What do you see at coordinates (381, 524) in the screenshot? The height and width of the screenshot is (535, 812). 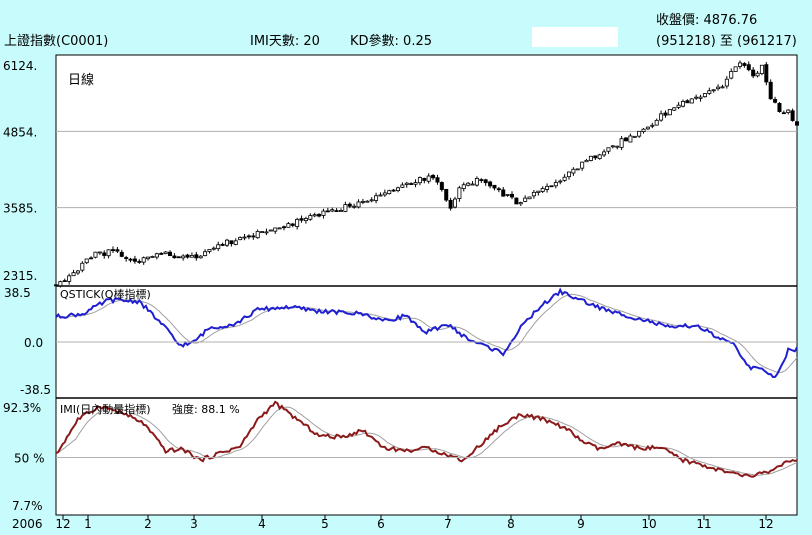 I see `x-tick-label: 6` at bounding box center [381, 524].